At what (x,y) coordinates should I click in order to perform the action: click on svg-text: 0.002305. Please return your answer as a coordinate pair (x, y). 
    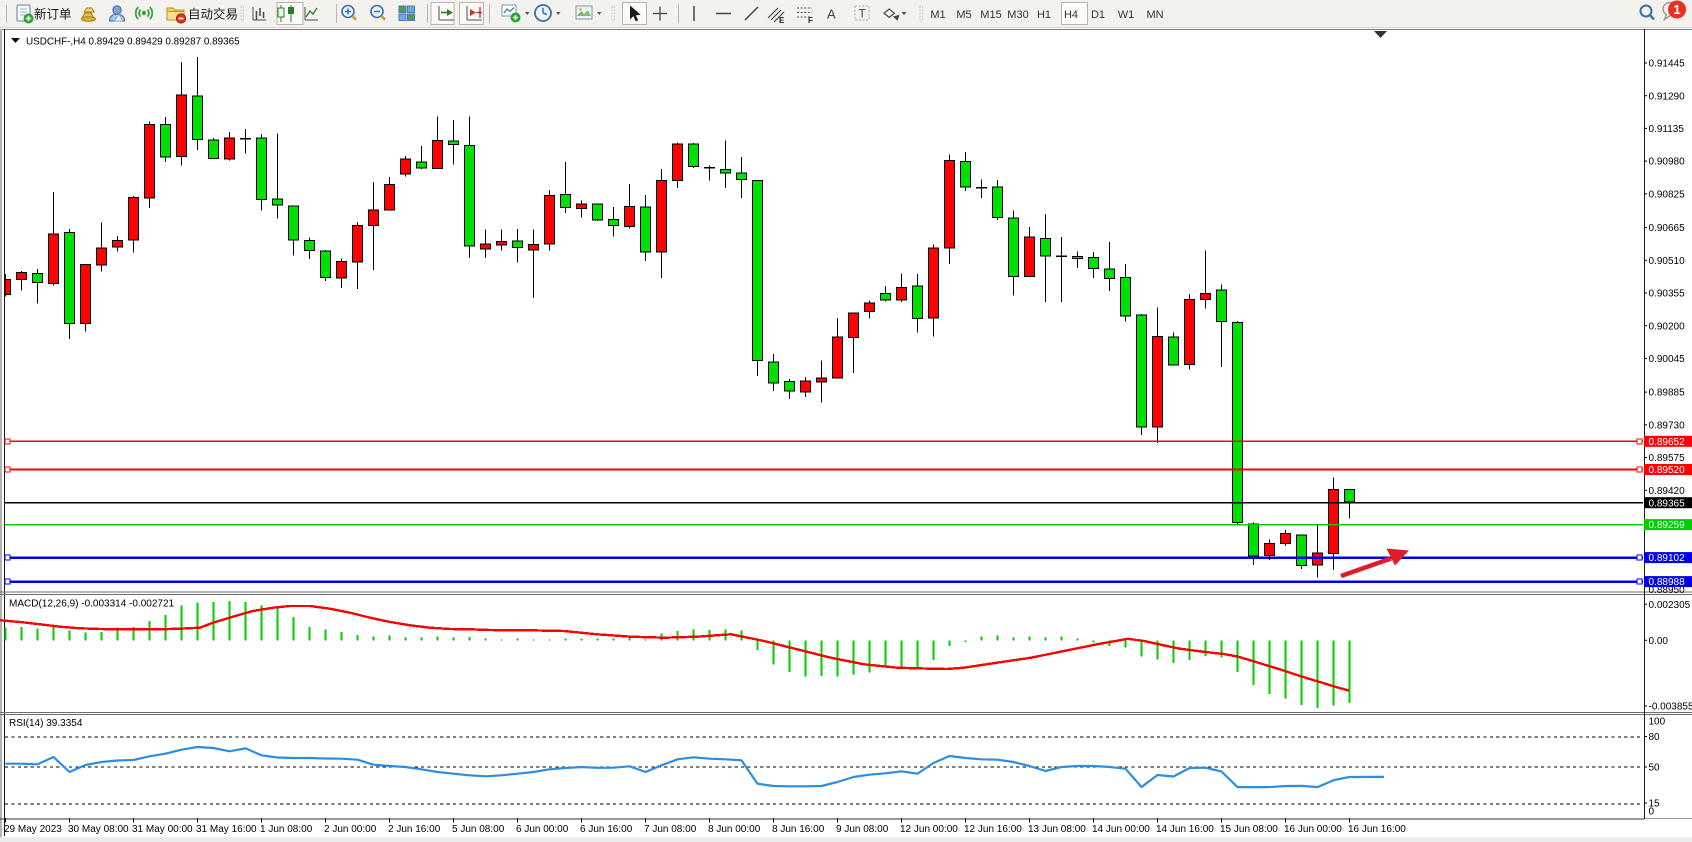
    Looking at the image, I should click on (1670, 605).